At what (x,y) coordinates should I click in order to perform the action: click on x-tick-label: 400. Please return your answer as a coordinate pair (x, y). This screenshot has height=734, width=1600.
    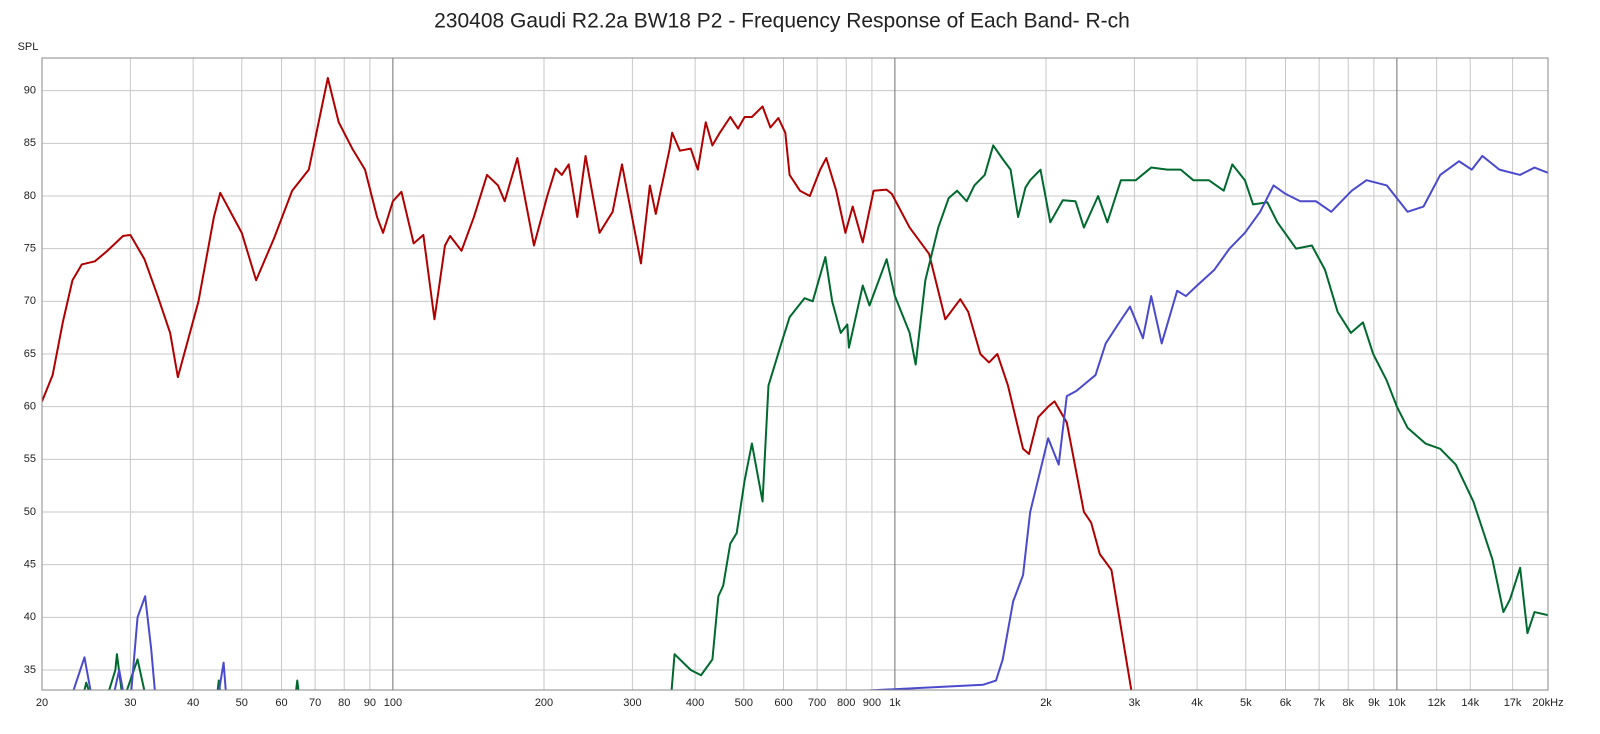
    Looking at the image, I should click on (695, 703).